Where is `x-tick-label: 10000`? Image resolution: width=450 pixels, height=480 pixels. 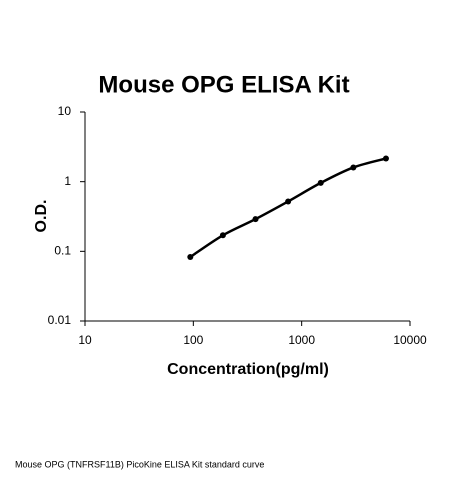
x-tick-label: 10000 is located at coordinates (410, 340).